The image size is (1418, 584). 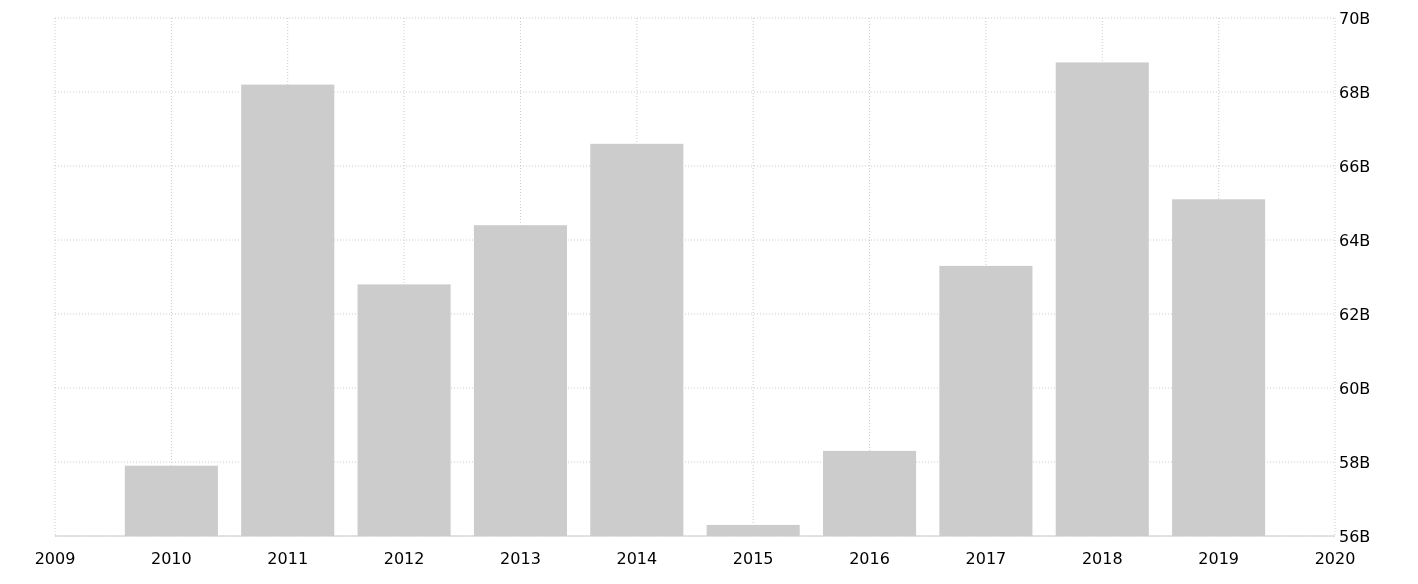 I want to click on x-tick-label: 2019, so click(x=1218, y=558).